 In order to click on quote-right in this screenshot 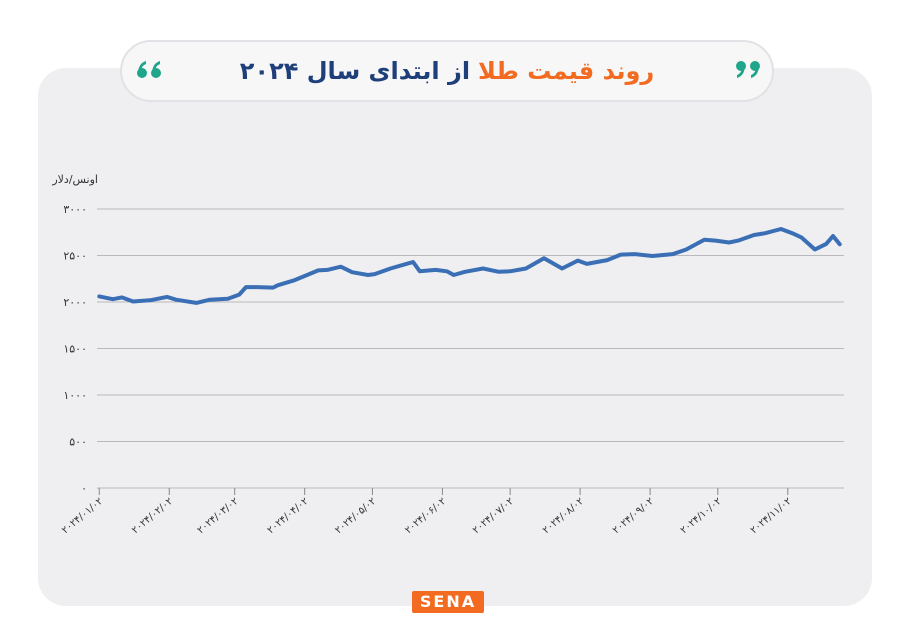, I will do `click(748, 69)`.